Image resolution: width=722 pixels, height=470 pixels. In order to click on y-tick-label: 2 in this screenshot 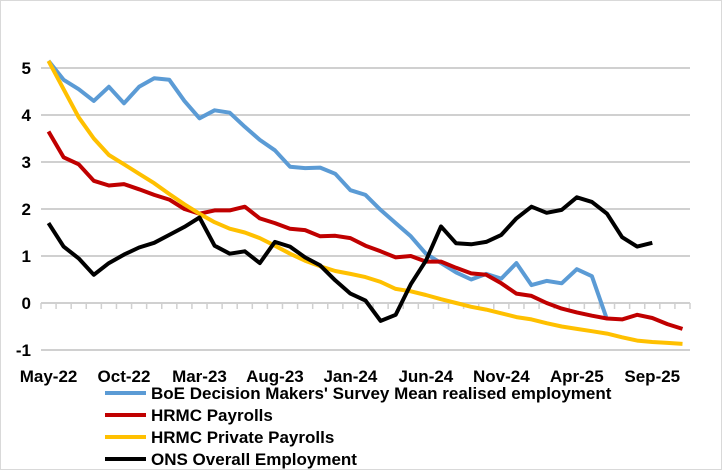, I will do `click(26, 209)`.